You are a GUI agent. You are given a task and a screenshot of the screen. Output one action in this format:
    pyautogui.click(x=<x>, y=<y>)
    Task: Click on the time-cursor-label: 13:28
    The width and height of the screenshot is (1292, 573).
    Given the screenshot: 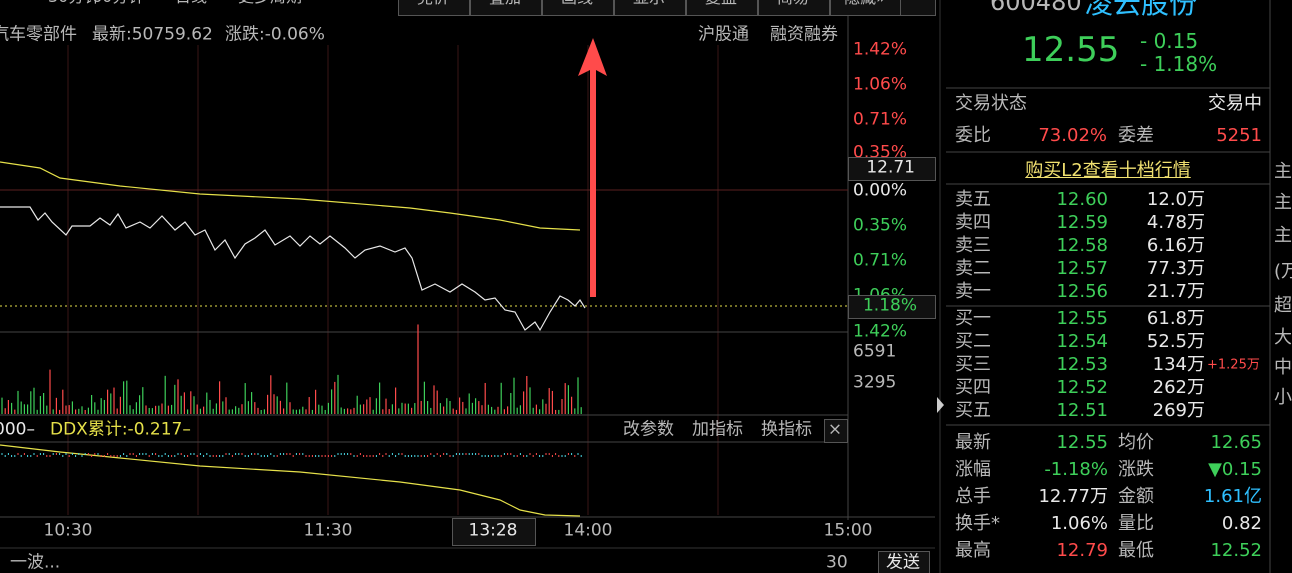 What is the action you would take?
    pyautogui.click(x=493, y=530)
    